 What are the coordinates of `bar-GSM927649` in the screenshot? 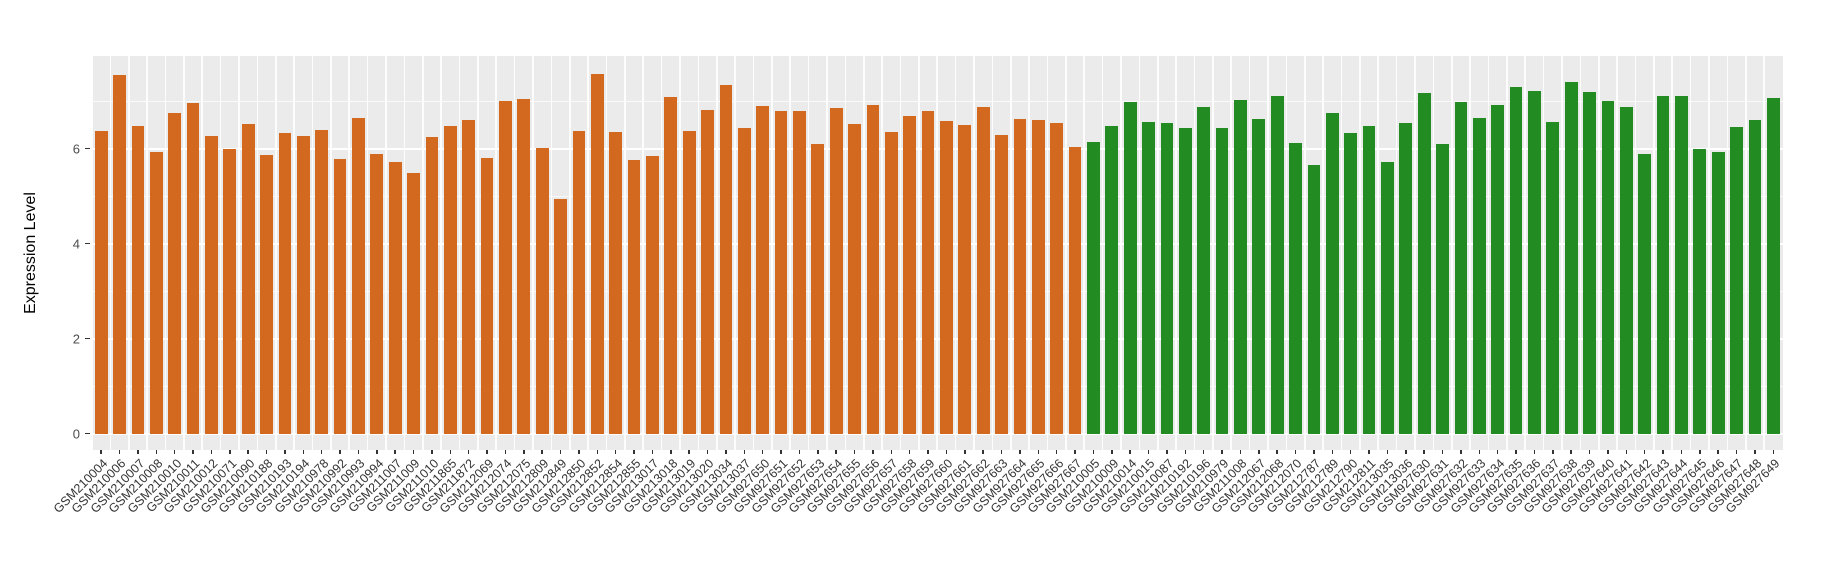 It's located at (1773, 265).